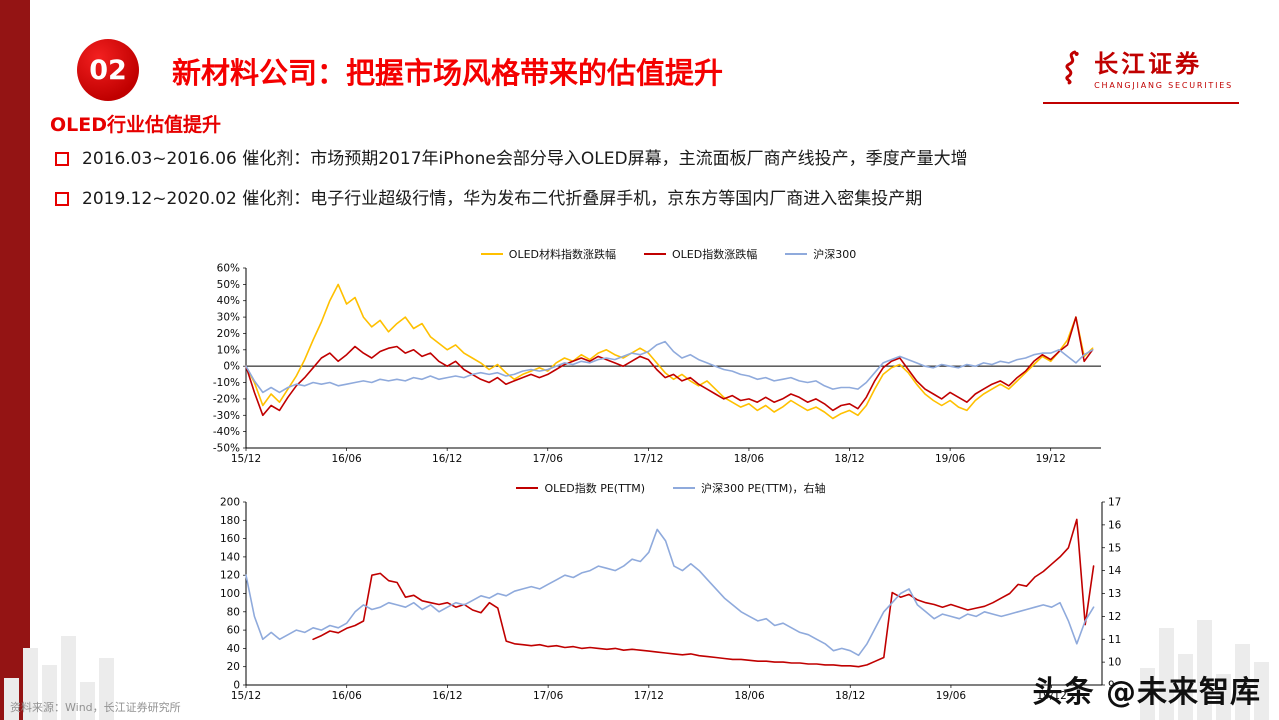 This screenshot has width=1279, height=720. Describe the element at coordinates (1141, 103) in the screenshot. I see `brand-underline` at that location.